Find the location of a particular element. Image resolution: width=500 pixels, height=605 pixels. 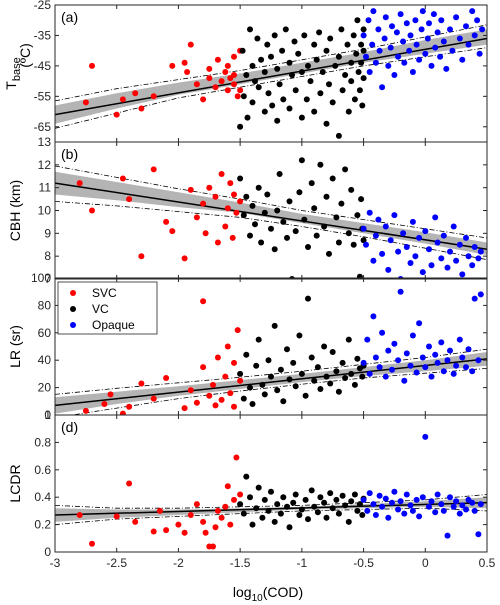

panel-label: (a) is located at coordinates (69, 17).